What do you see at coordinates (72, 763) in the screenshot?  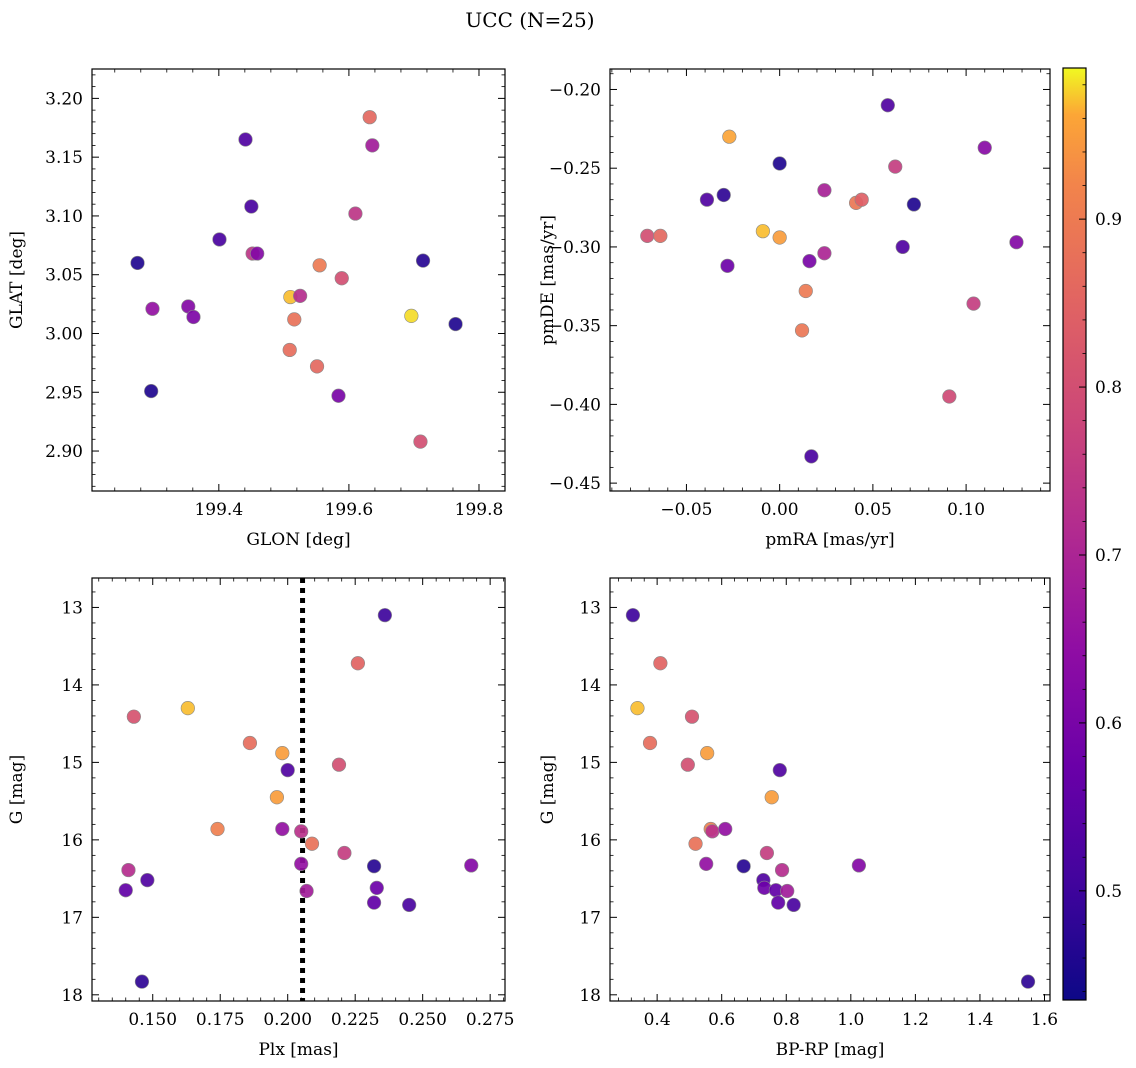 I see `y-tick-label: 15` at bounding box center [72, 763].